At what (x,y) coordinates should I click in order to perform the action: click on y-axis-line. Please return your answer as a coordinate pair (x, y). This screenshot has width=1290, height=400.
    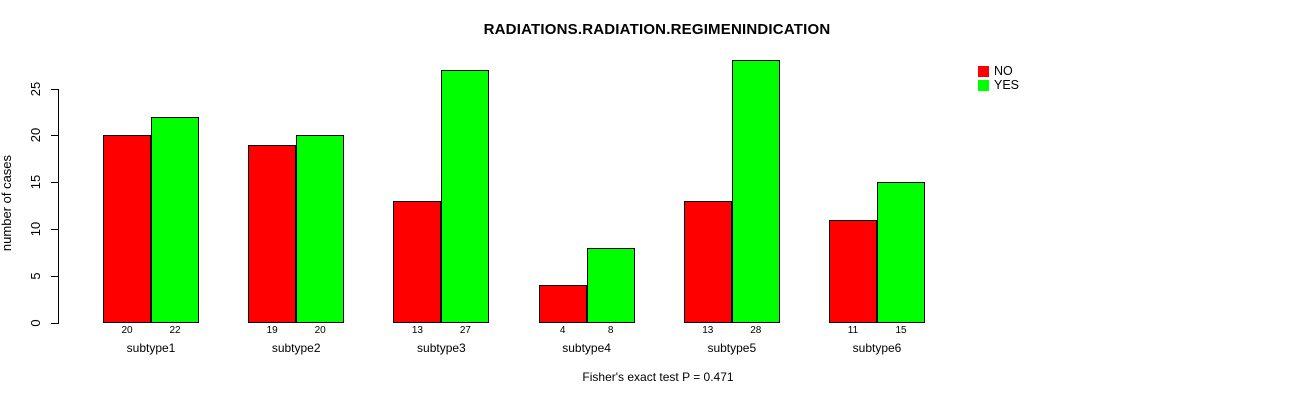
    Looking at the image, I should click on (58, 206).